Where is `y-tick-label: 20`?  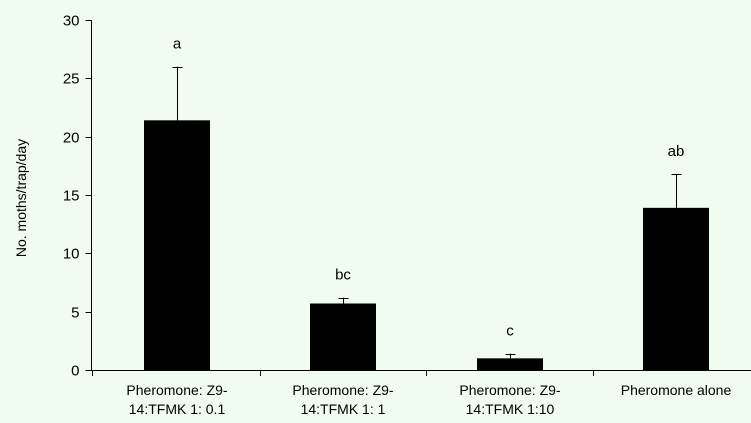 y-tick-label: 20 is located at coordinates (71, 138).